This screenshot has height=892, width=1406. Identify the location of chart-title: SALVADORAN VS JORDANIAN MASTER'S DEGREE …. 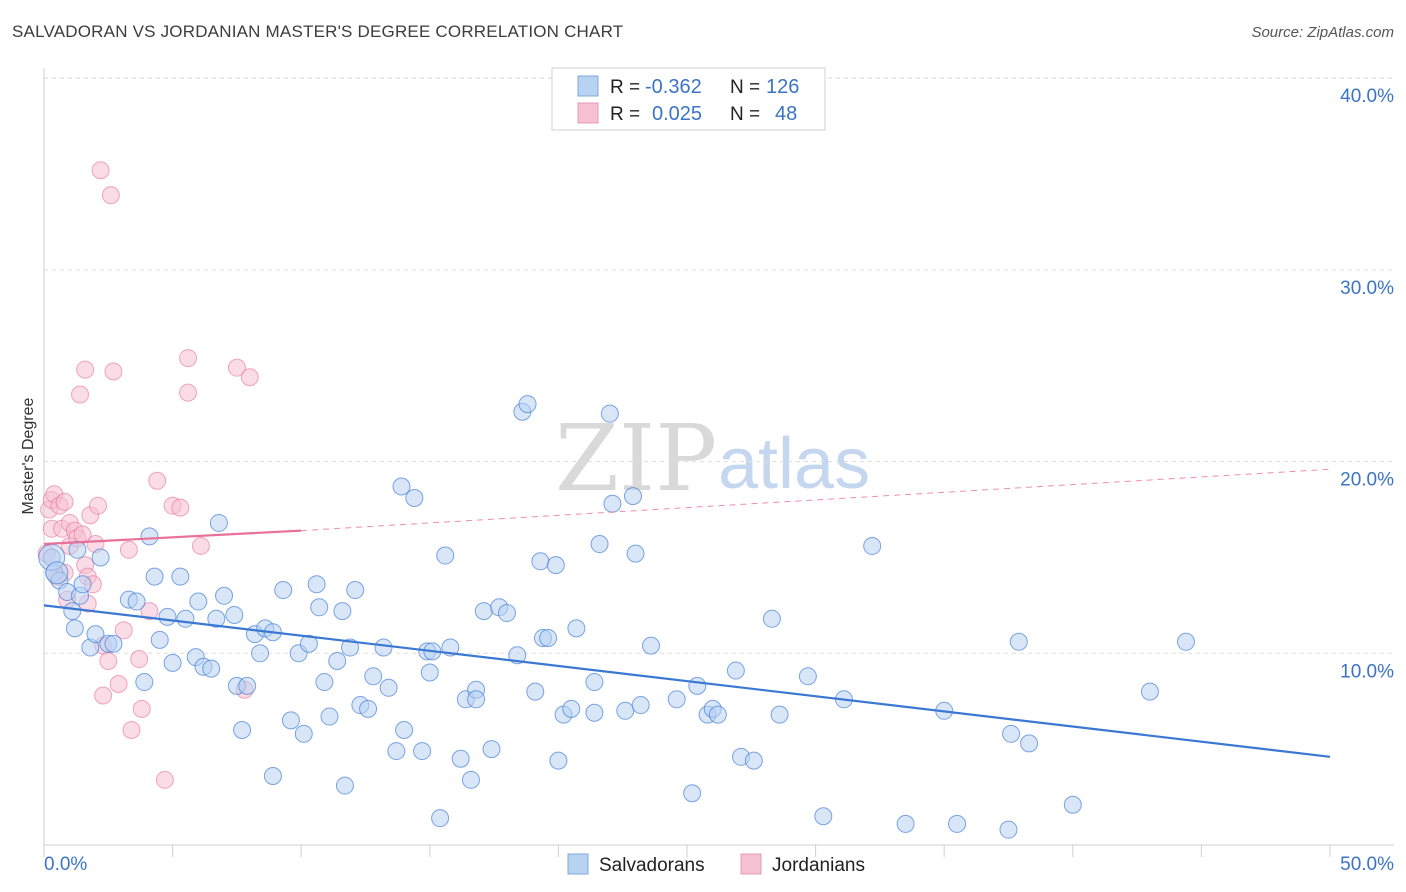
(318, 31).